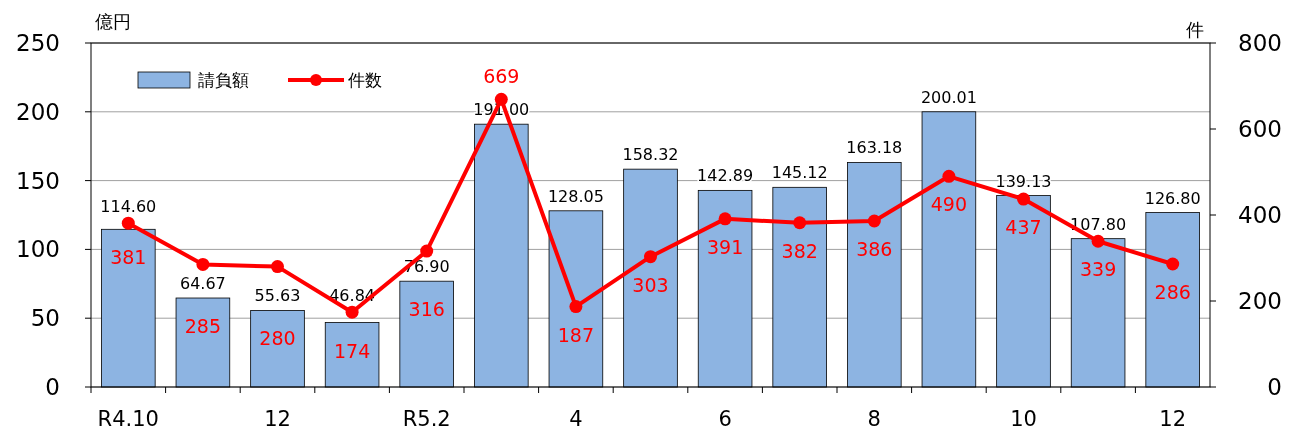 The image size is (1303, 434). I want to click on x-tick-label: R5.2, so click(426, 419).